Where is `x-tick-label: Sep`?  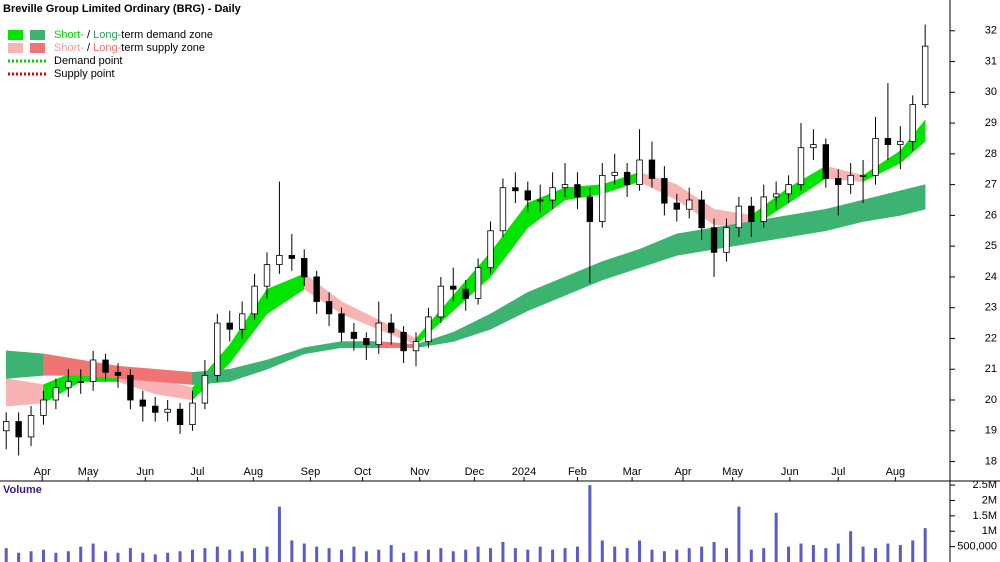 x-tick-label: Sep is located at coordinates (311, 472).